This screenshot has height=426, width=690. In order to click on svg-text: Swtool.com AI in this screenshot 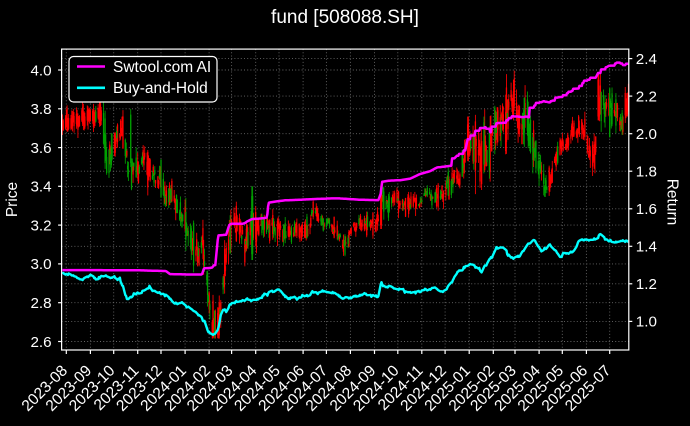, I will do `click(162, 67)`.